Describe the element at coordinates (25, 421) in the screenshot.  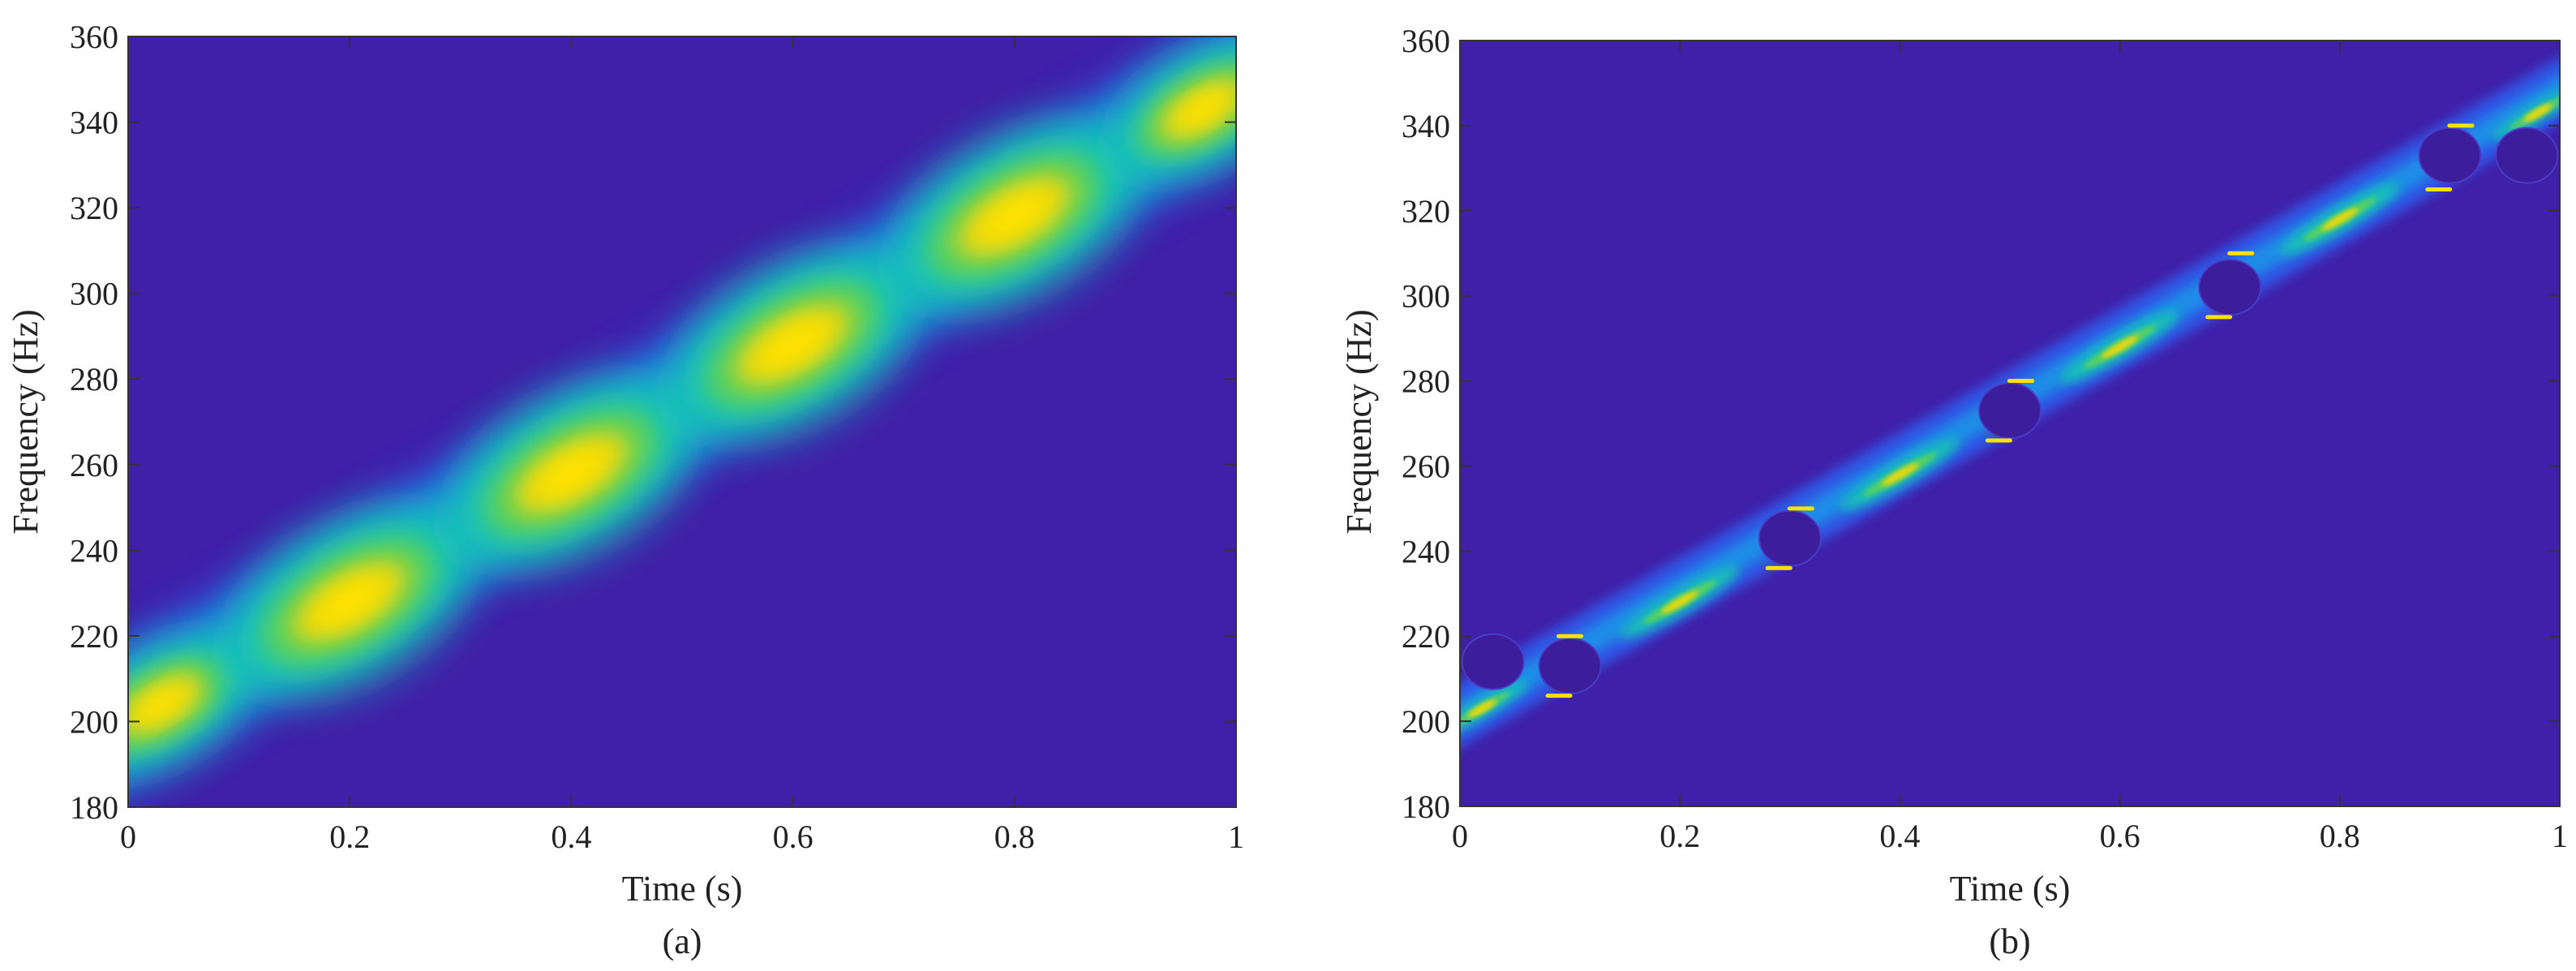
I see `y-axis-title-a: Frequency (Hz)` at that location.